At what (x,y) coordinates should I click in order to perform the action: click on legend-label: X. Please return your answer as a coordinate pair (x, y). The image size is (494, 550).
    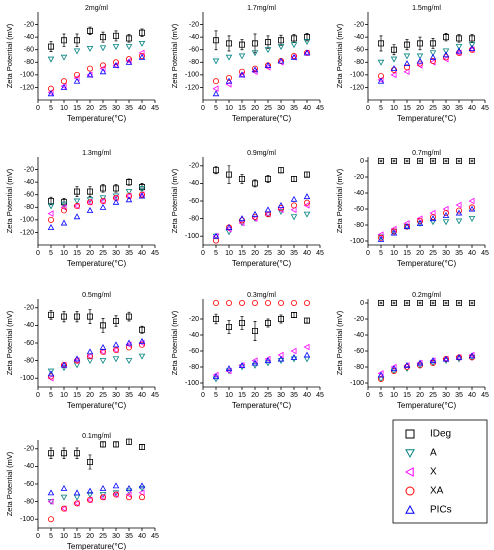
    Looking at the image, I should click on (433, 472).